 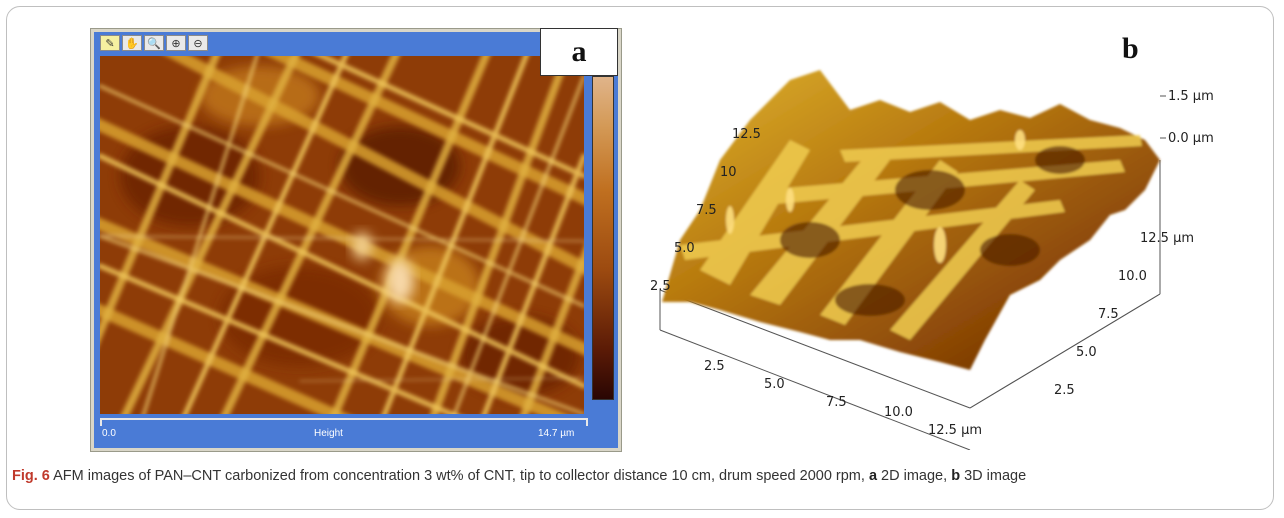 I want to click on caption-ref-b: b, so click(x=956, y=476).